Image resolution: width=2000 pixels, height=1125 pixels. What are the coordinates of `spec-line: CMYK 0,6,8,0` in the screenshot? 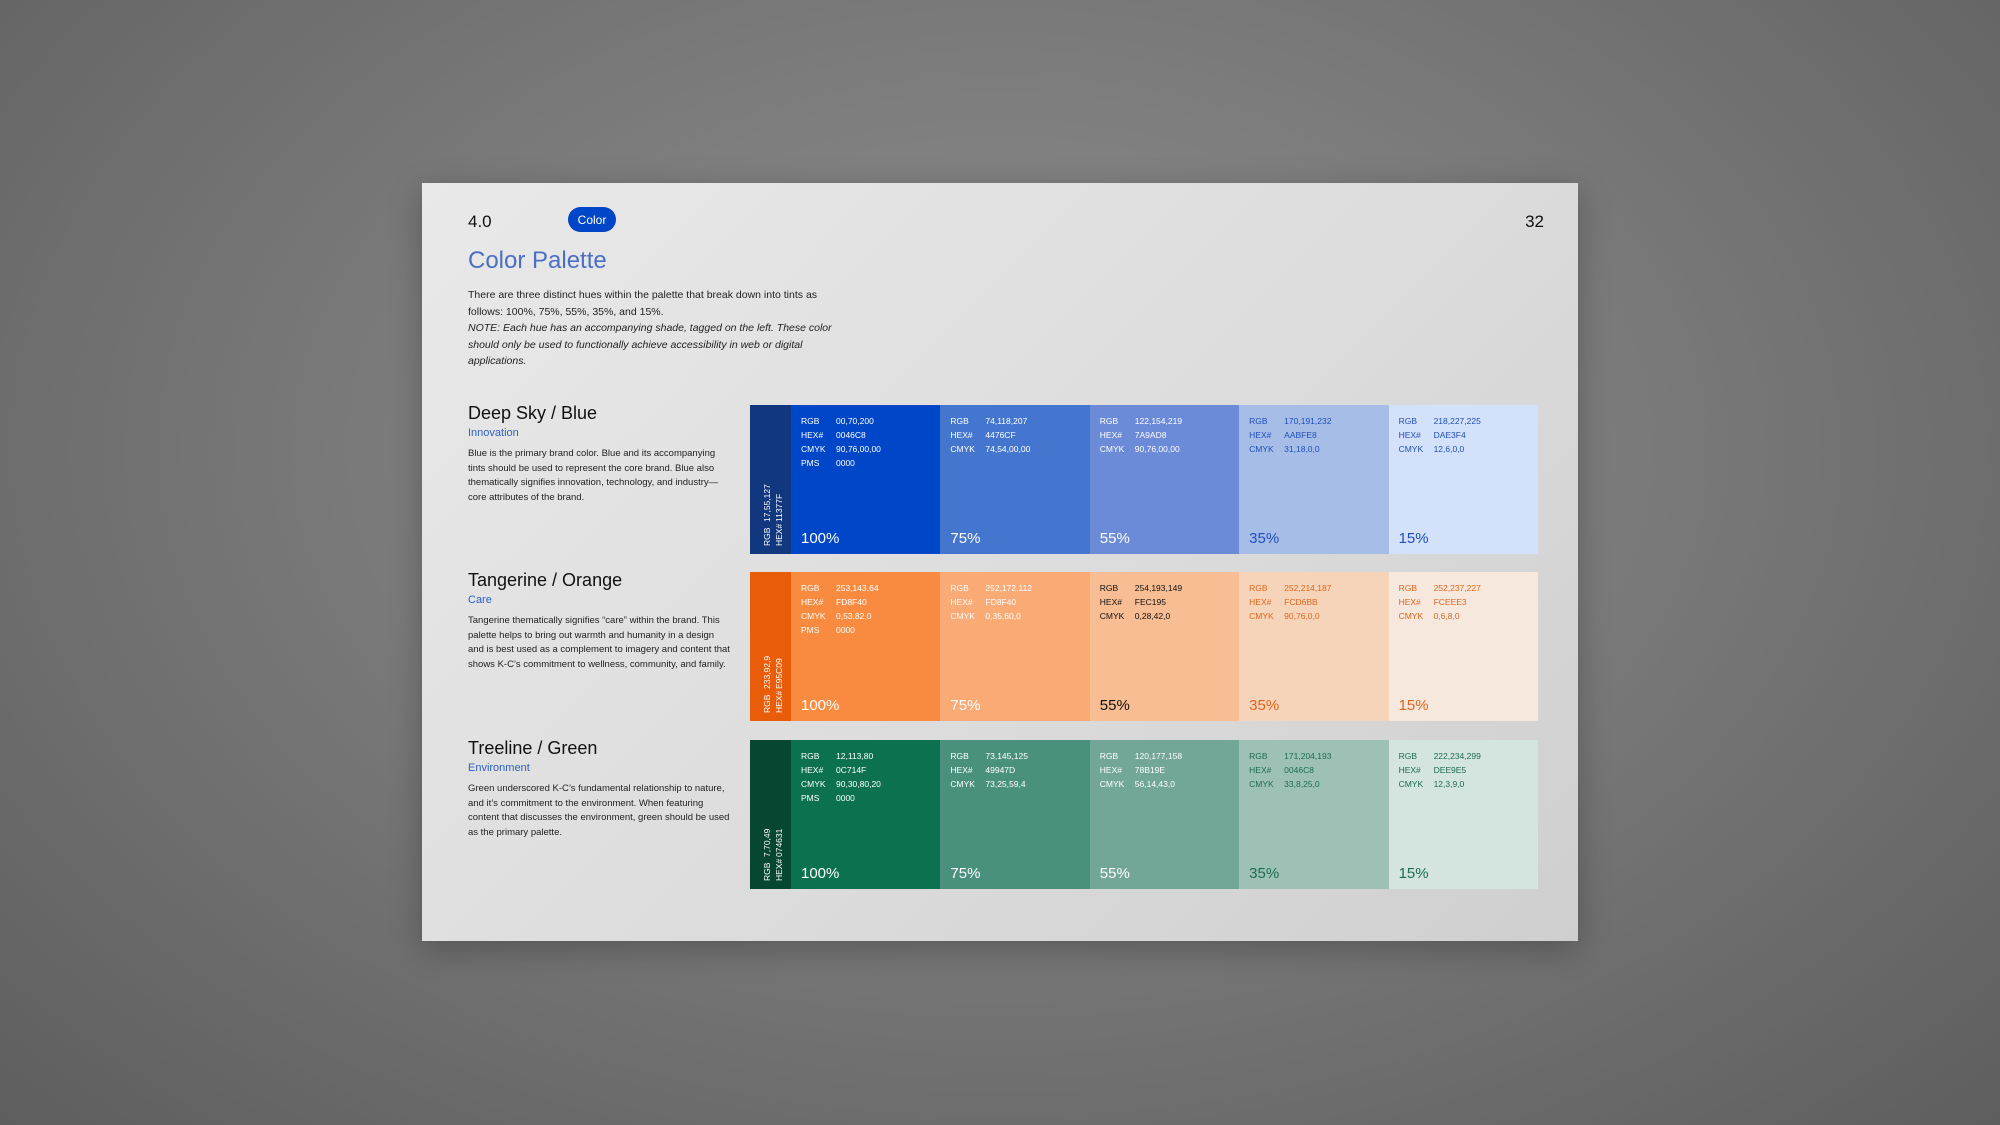 It's located at (1440, 616).